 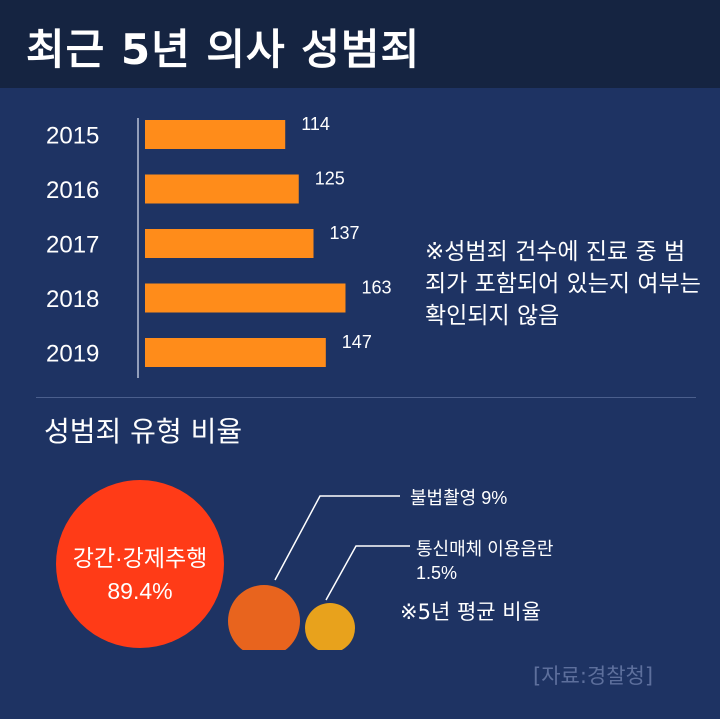 What do you see at coordinates (366, 397) in the screenshot?
I see `section-divider` at bounding box center [366, 397].